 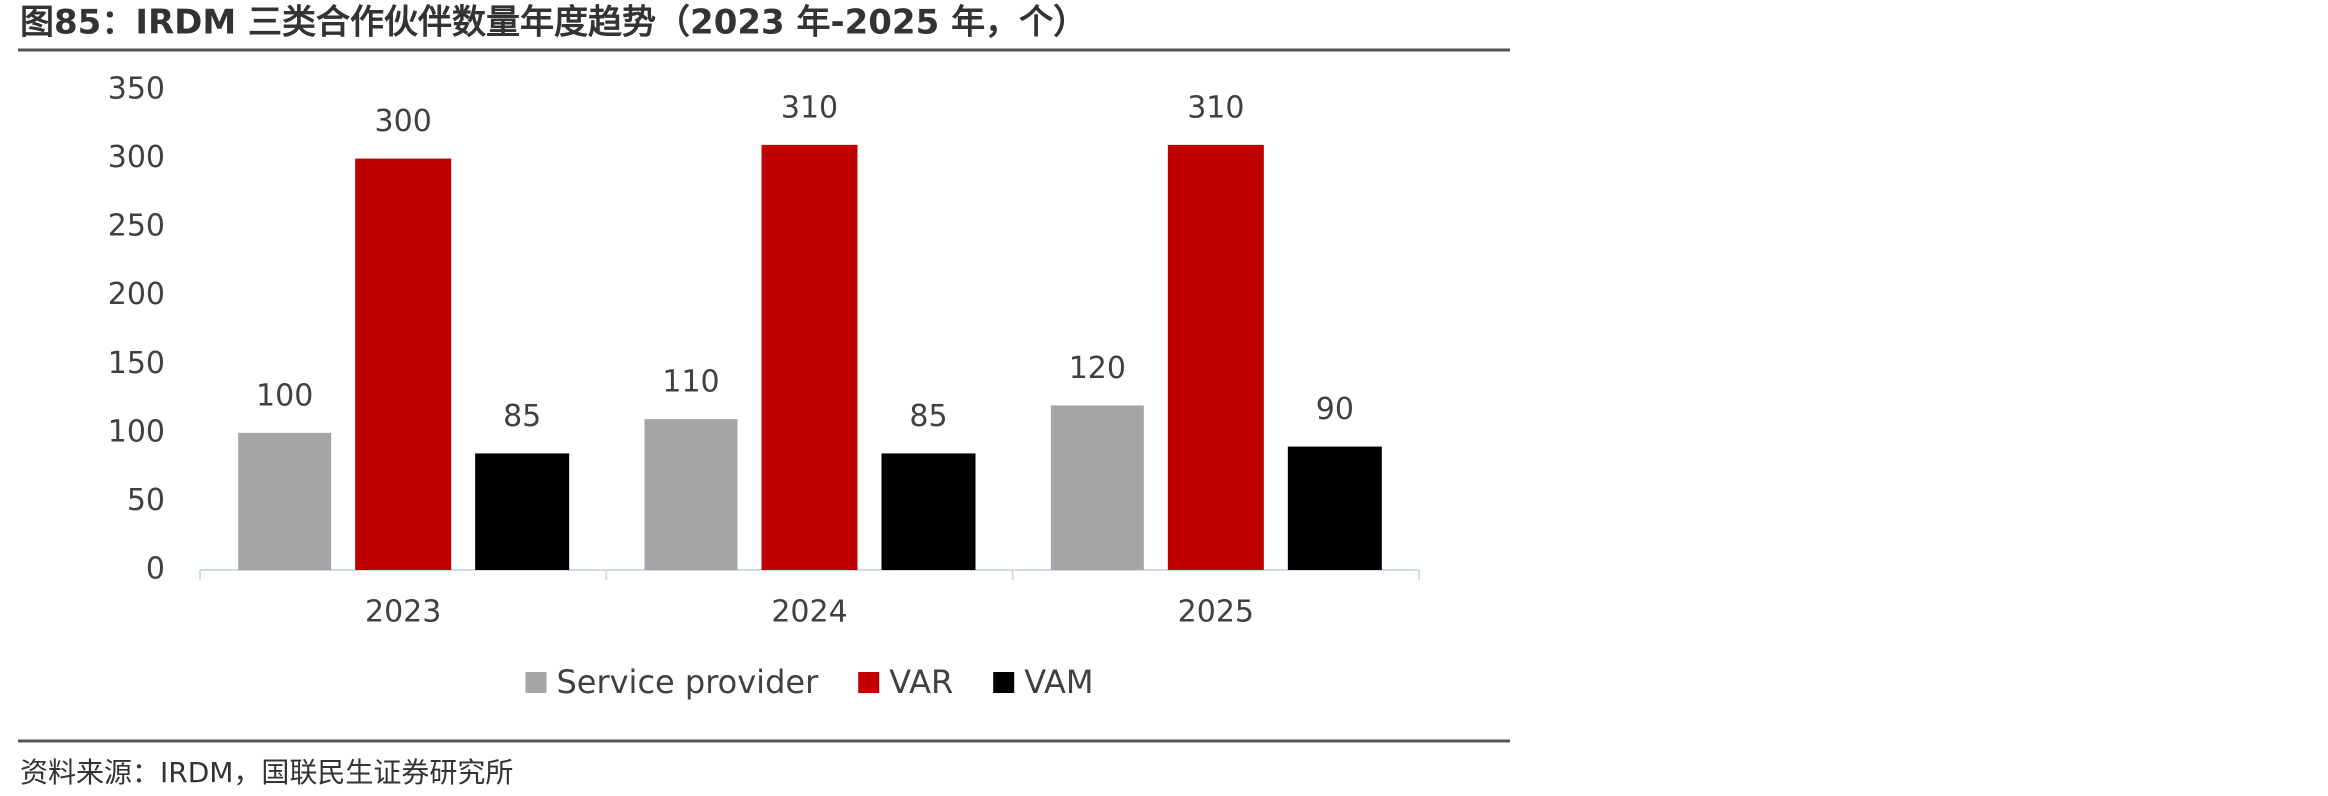 What do you see at coordinates (136, 89) in the screenshot?
I see `y-tick-label: 350` at bounding box center [136, 89].